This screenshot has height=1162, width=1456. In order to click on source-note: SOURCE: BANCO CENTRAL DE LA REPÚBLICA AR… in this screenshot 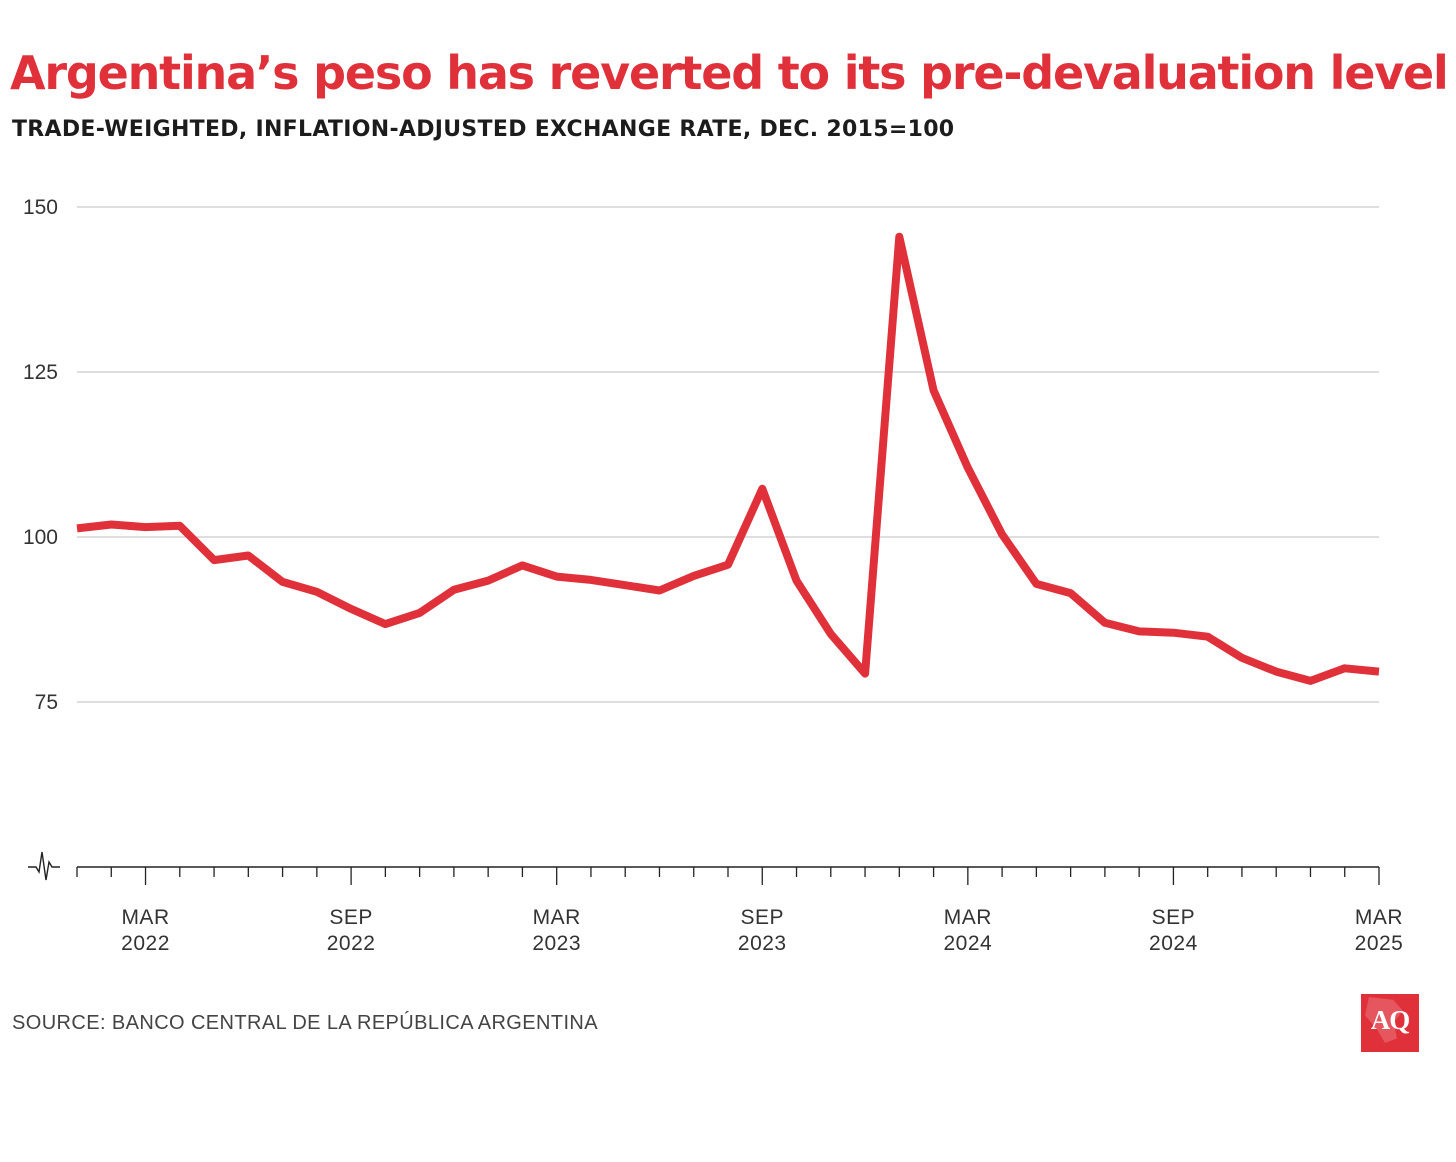, I will do `click(305, 1023)`.